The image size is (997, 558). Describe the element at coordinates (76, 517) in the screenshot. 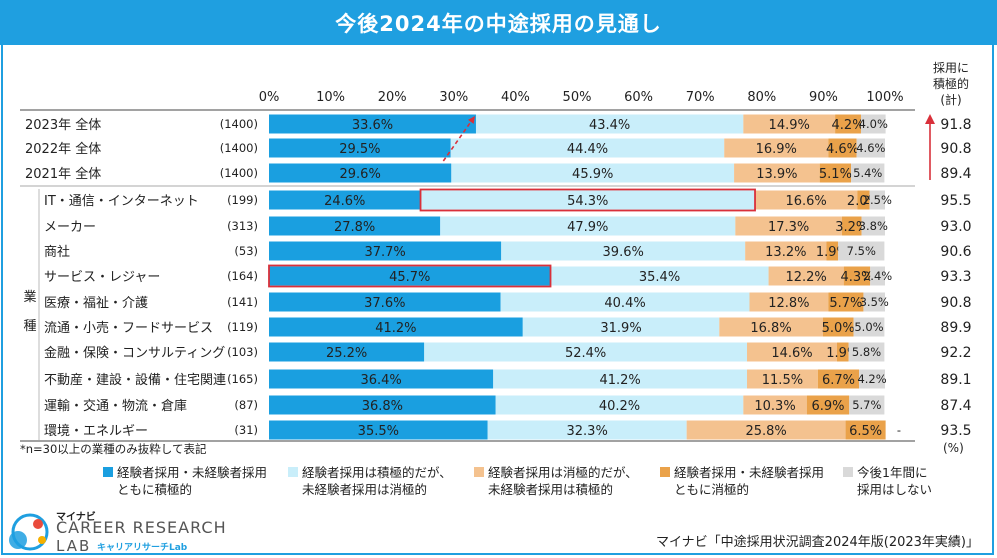

I see `brand-small: マイナビ` at that location.